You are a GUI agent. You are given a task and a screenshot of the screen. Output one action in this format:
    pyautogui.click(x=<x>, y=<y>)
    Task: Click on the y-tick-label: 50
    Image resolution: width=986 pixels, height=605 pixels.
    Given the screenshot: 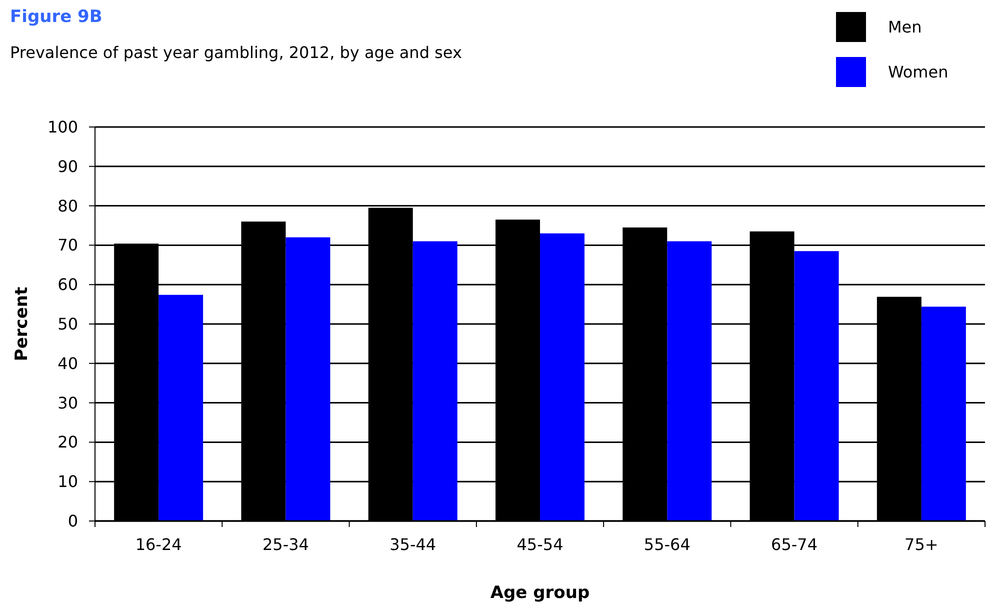 What is the action you would take?
    pyautogui.click(x=68, y=324)
    